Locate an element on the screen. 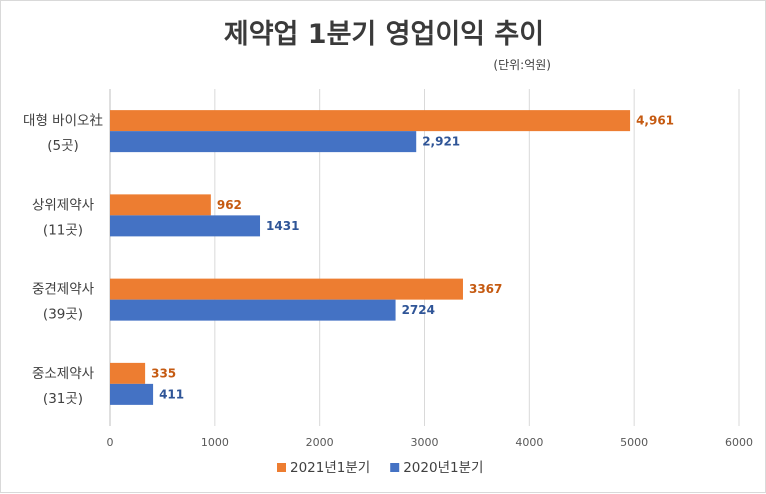  category-label: 상위제약사 is located at coordinates (63, 205).